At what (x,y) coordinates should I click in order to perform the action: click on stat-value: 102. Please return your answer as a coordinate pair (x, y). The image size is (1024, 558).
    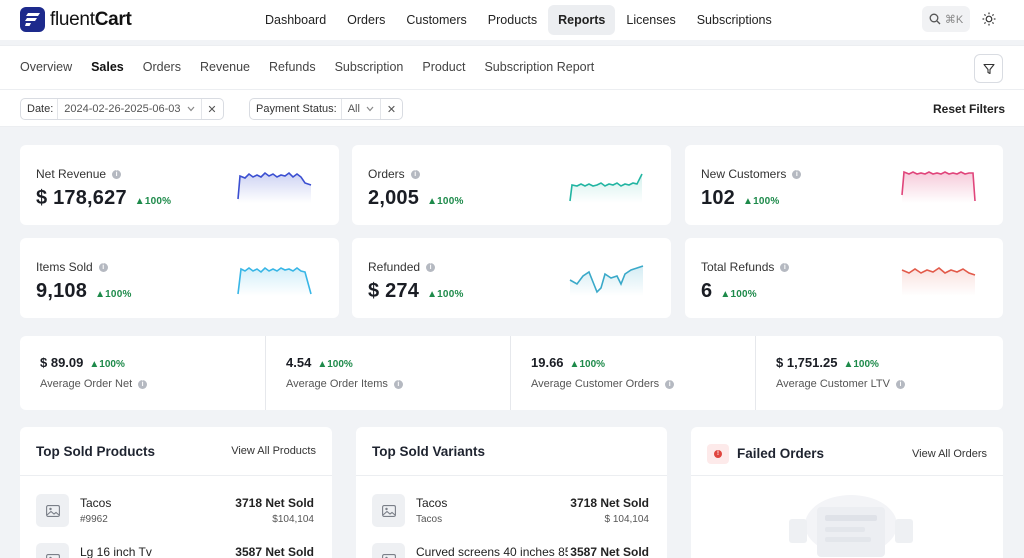
    Looking at the image, I should click on (718, 198).